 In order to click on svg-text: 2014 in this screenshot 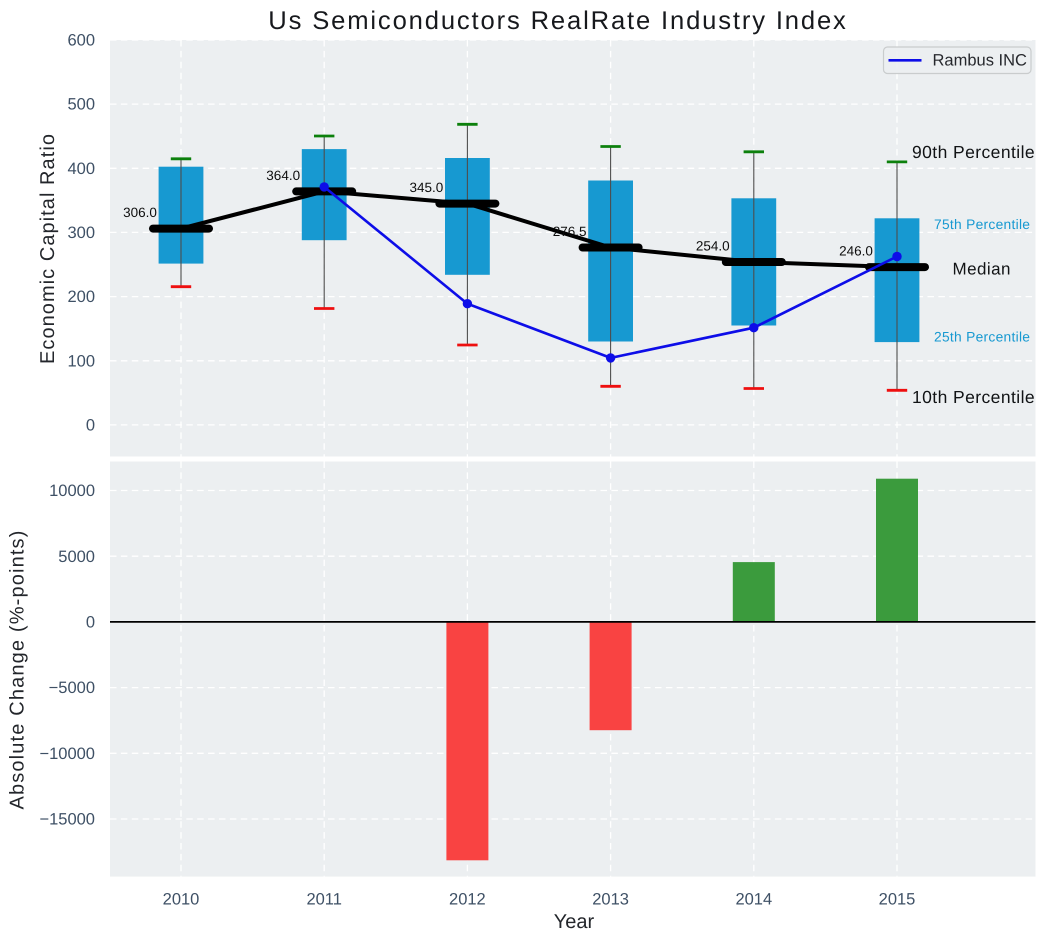, I will do `click(753, 900)`.